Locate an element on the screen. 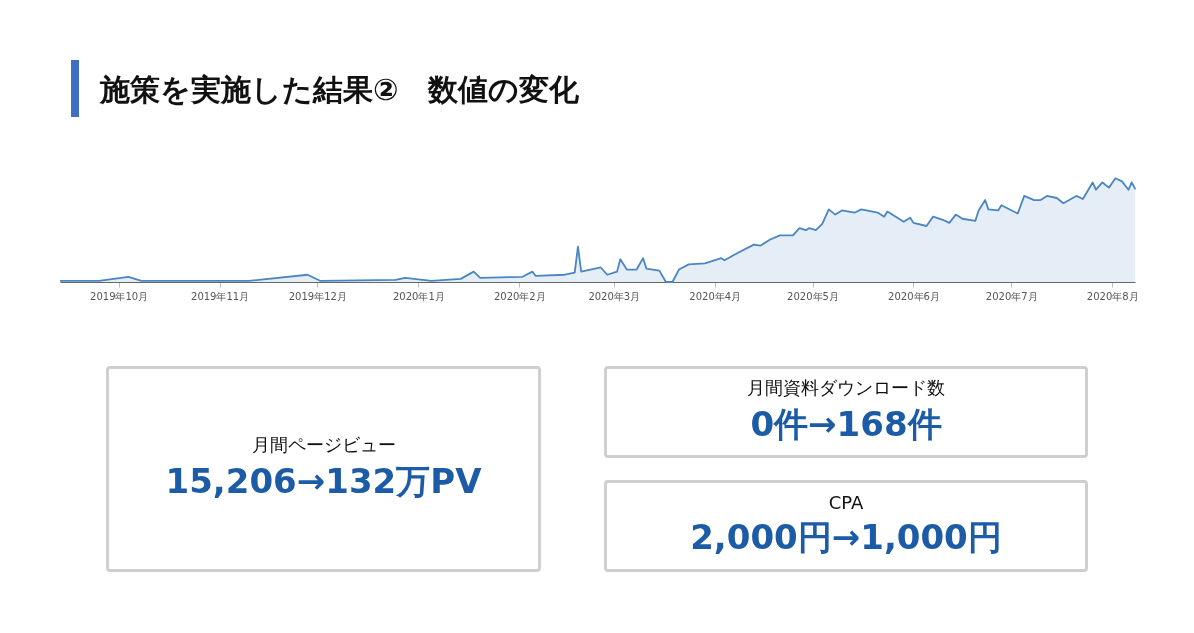 The image size is (1194, 633). text: 月間ページビュー is located at coordinates (323, 445).